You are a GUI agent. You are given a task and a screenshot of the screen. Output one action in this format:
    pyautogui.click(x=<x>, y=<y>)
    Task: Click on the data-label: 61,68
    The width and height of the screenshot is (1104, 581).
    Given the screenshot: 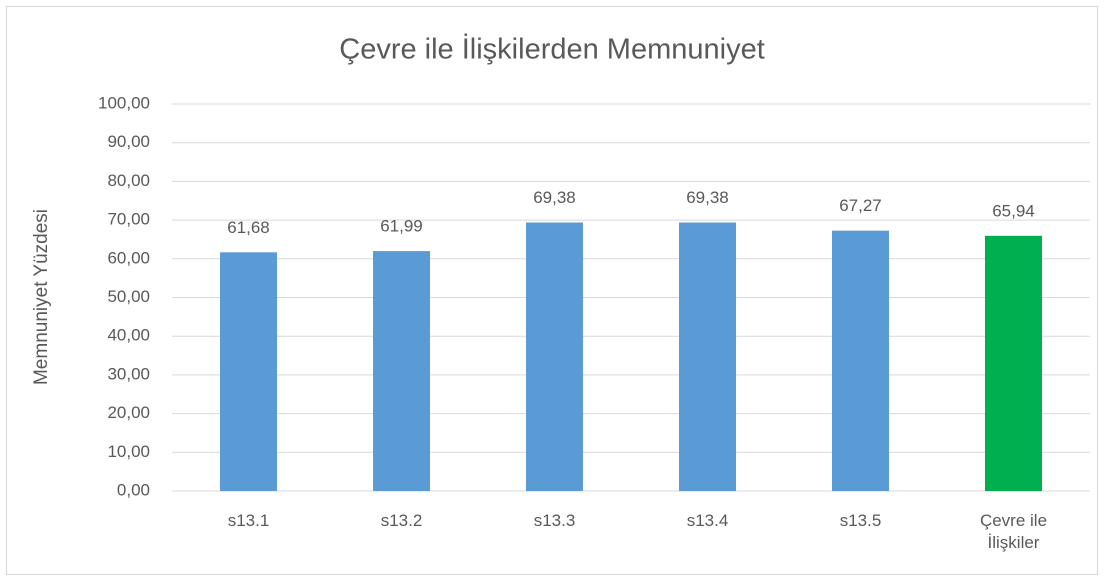 What is the action you would take?
    pyautogui.click(x=248, y=227)
    